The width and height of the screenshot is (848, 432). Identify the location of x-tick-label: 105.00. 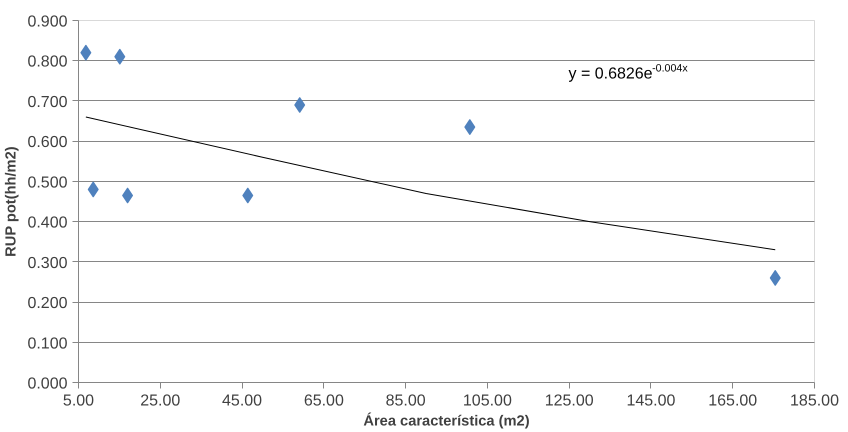
(487, 401).